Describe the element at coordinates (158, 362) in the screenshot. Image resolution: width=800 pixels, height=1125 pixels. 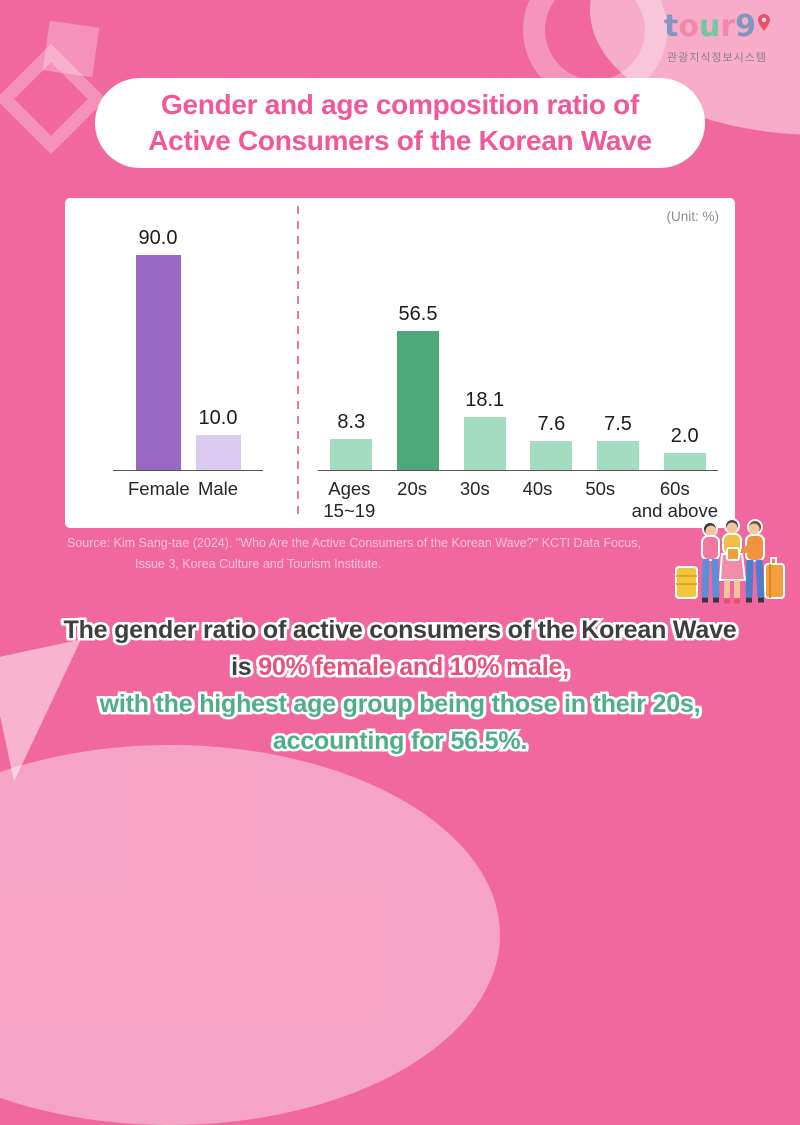
I see `bar-female` at that location.